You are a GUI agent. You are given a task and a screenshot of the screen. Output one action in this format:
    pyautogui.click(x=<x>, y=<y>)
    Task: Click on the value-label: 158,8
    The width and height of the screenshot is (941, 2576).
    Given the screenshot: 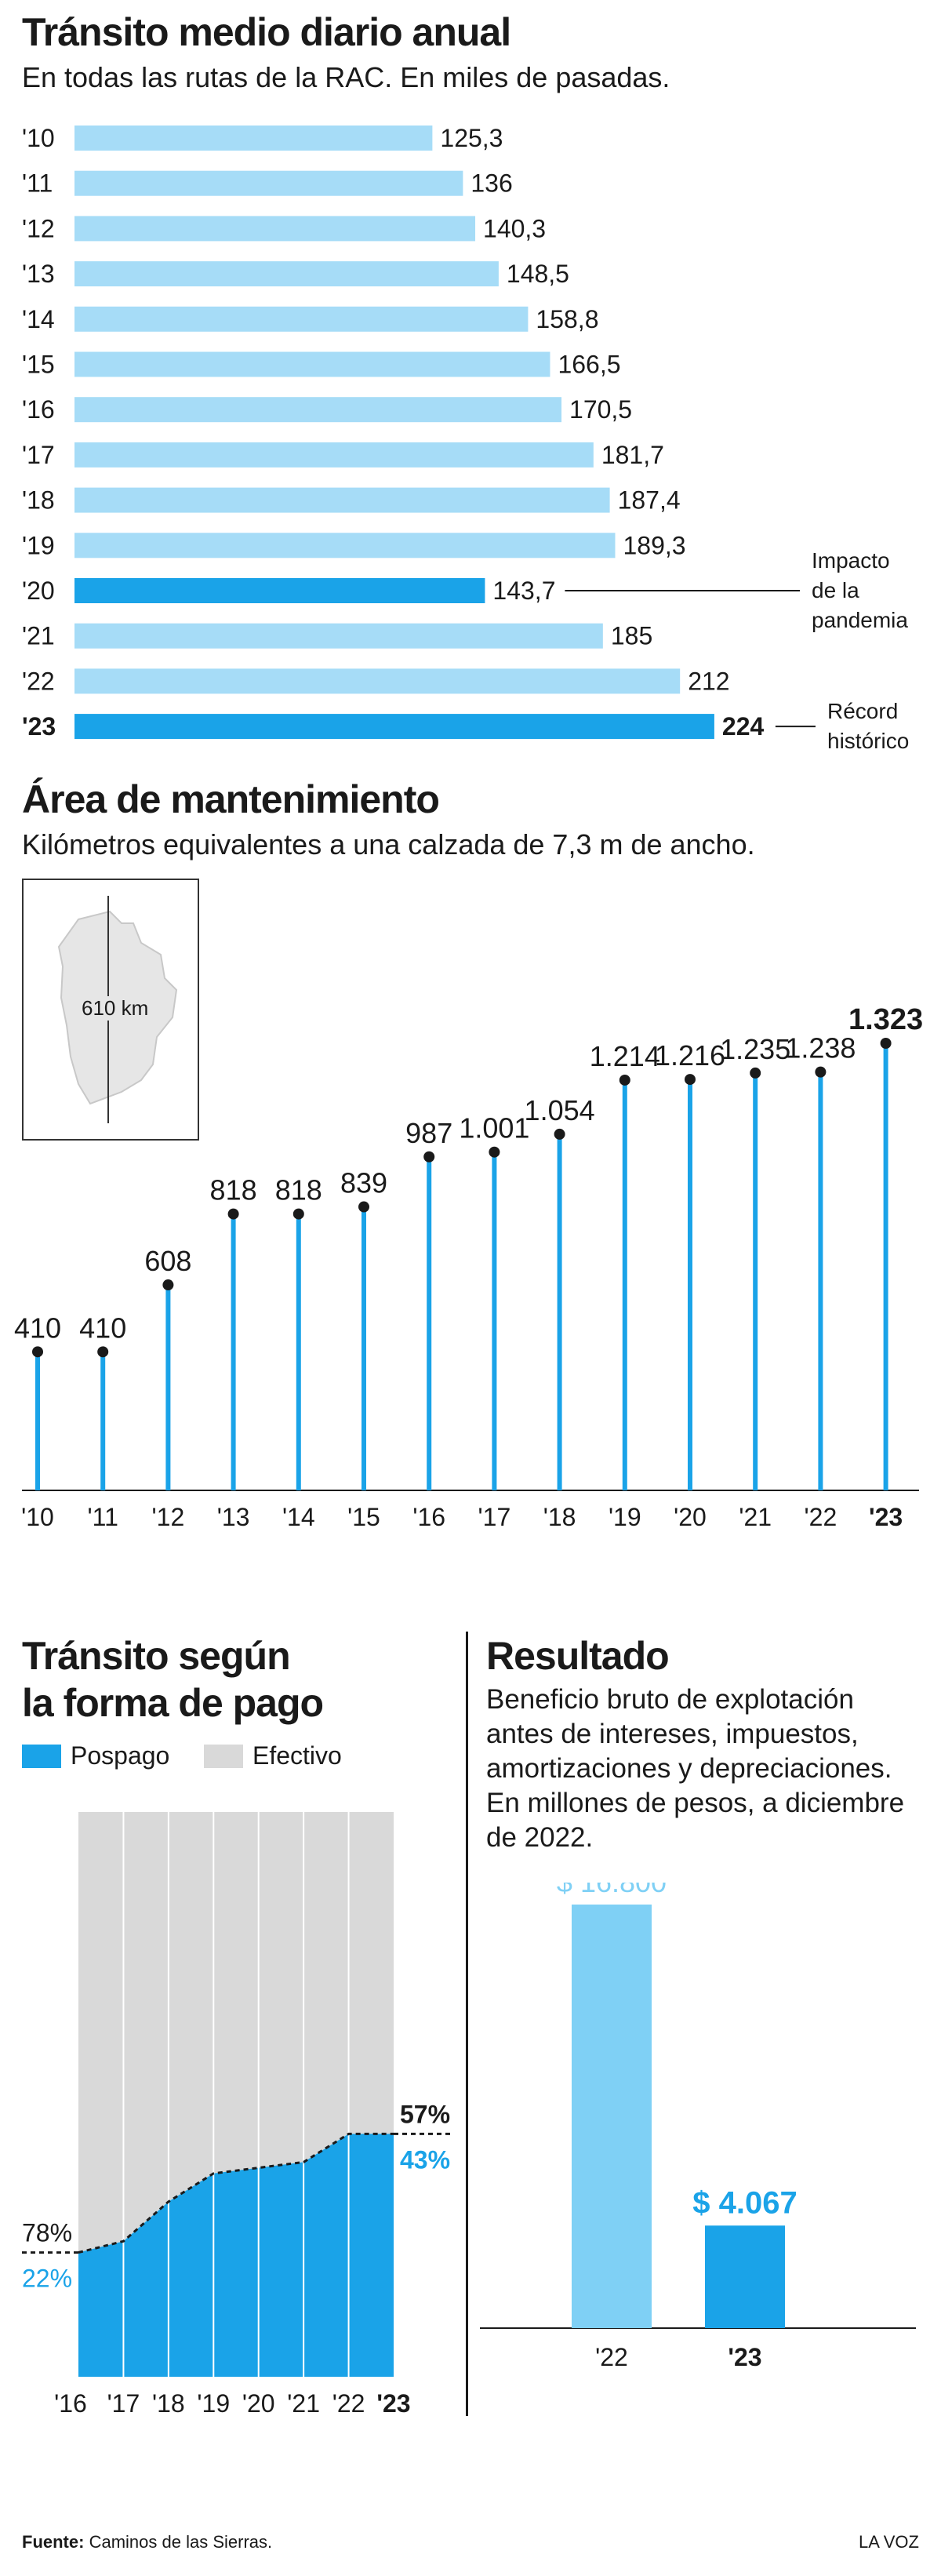 What is the action you would take?
    pyautogui.click(x=567, y=319)
    